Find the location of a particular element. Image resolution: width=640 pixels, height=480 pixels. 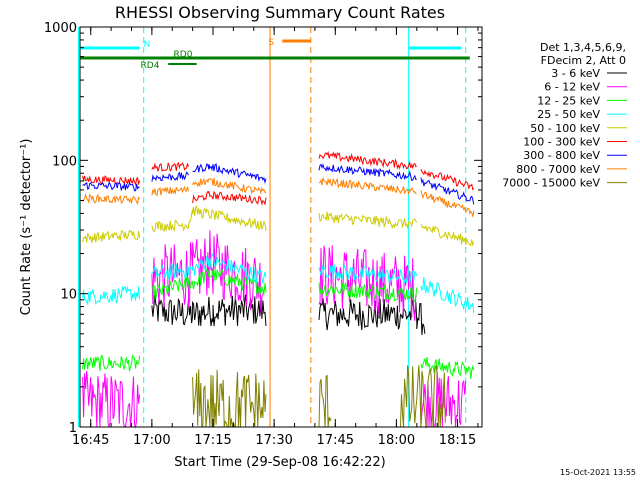

x-axis-label: Start Time (29-Sep-08 16:42:22) is located at coordinates (279, 462).